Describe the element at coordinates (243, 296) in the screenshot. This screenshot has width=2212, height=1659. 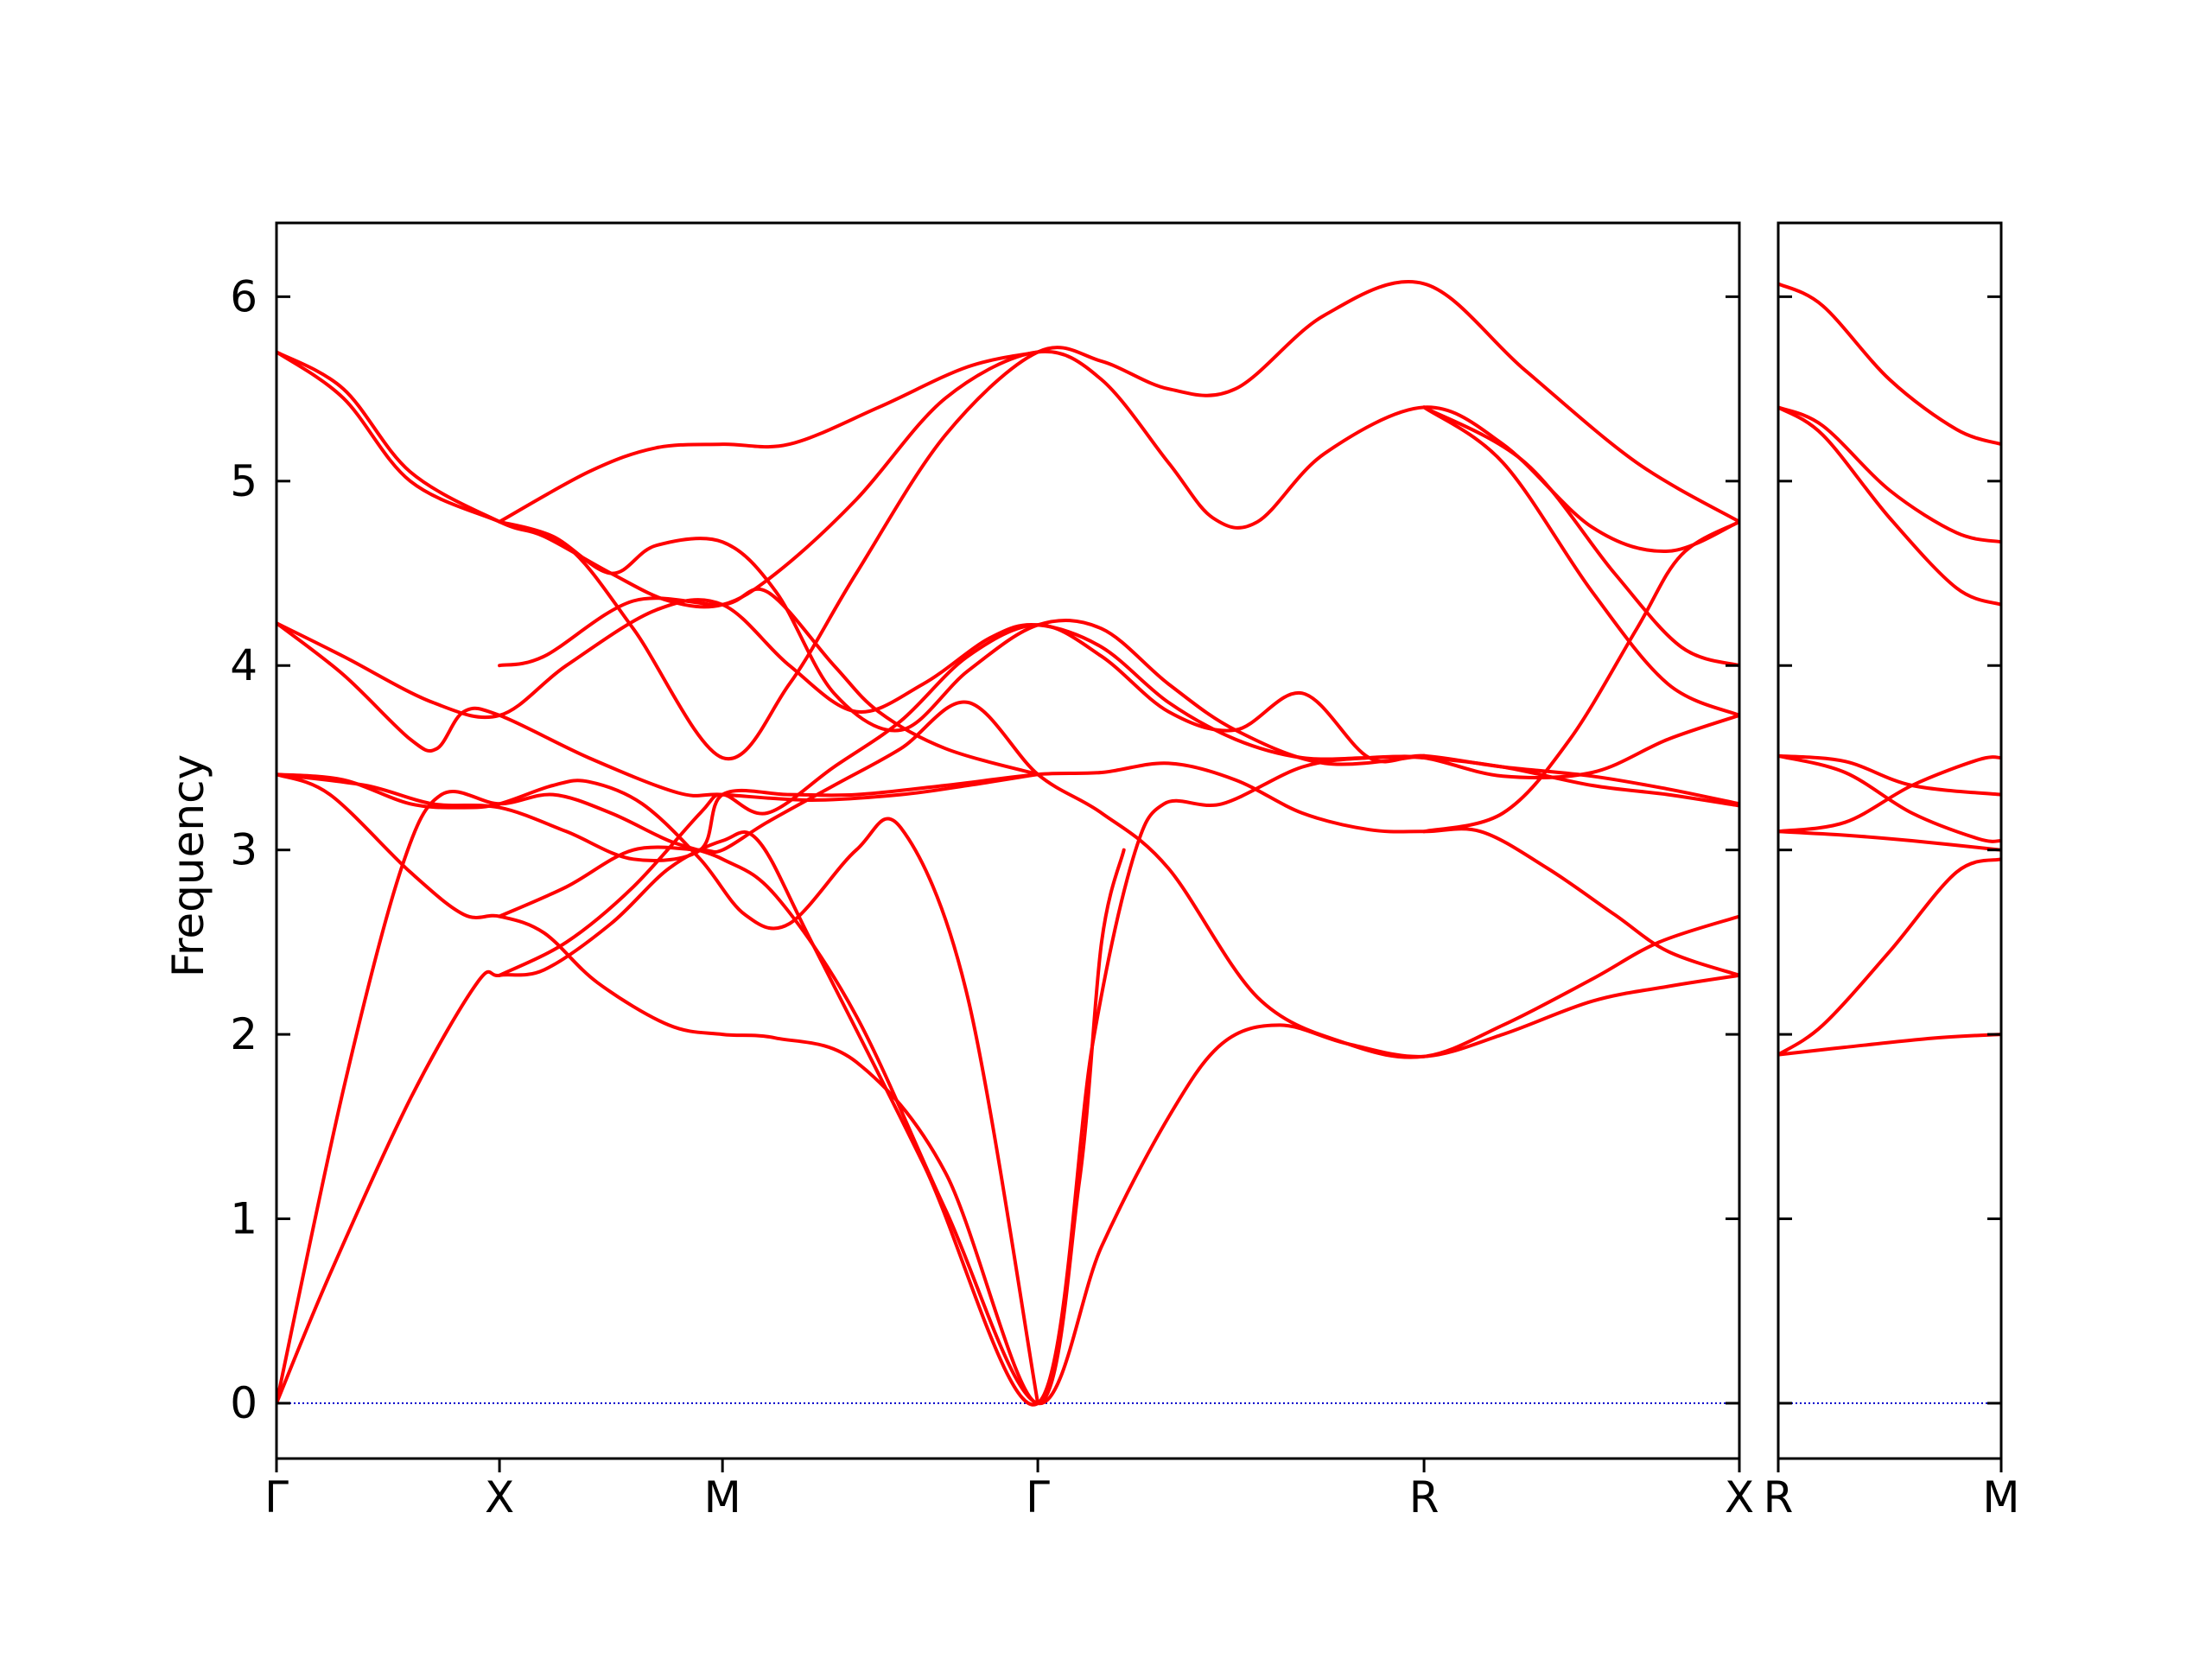
I see `y-tick-label: 6` at that location.